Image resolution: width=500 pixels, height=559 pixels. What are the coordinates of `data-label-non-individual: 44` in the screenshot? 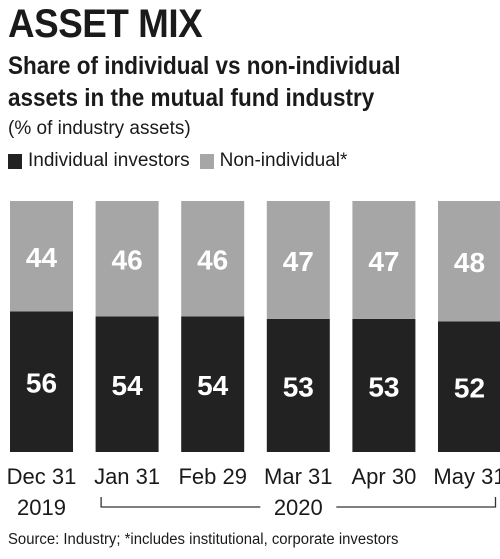 It's located at (42, 257).